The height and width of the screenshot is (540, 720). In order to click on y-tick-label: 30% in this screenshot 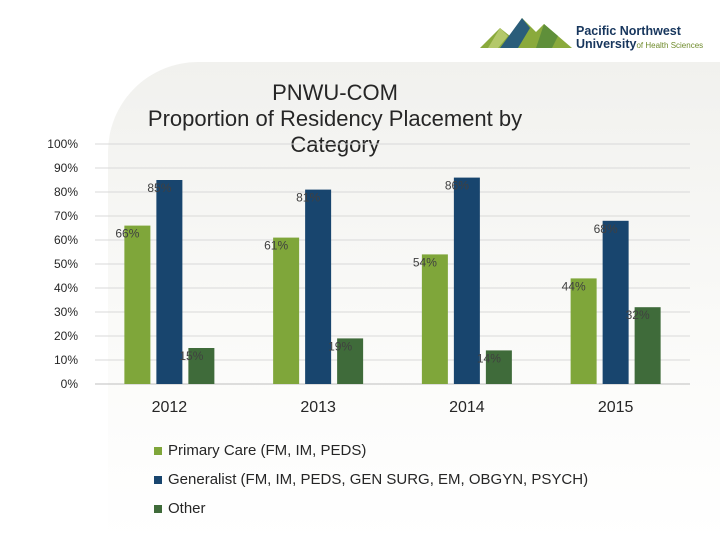, I will do `click(66, 312)`.